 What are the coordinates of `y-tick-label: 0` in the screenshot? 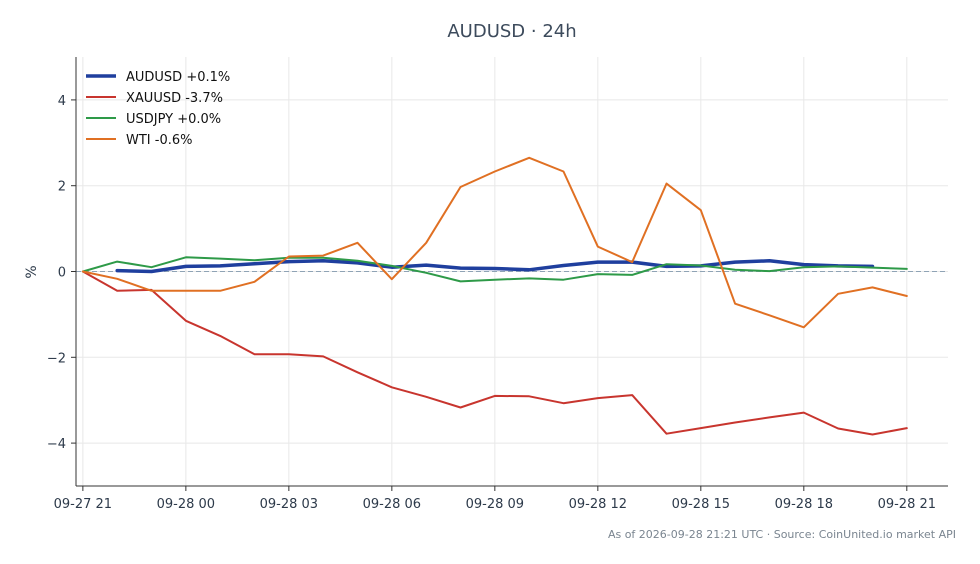 It's located at (62, 273).